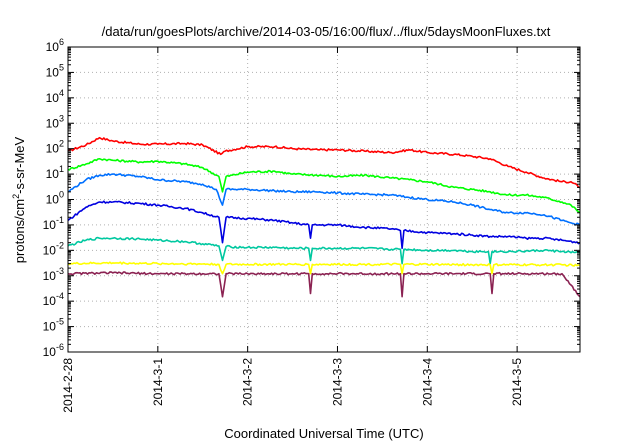 This screenshot has height=448, width=640. Describe the element at coordinates (68, 385) in the screenshot. I see `x-tick-label: 2014-2-28` at that location.